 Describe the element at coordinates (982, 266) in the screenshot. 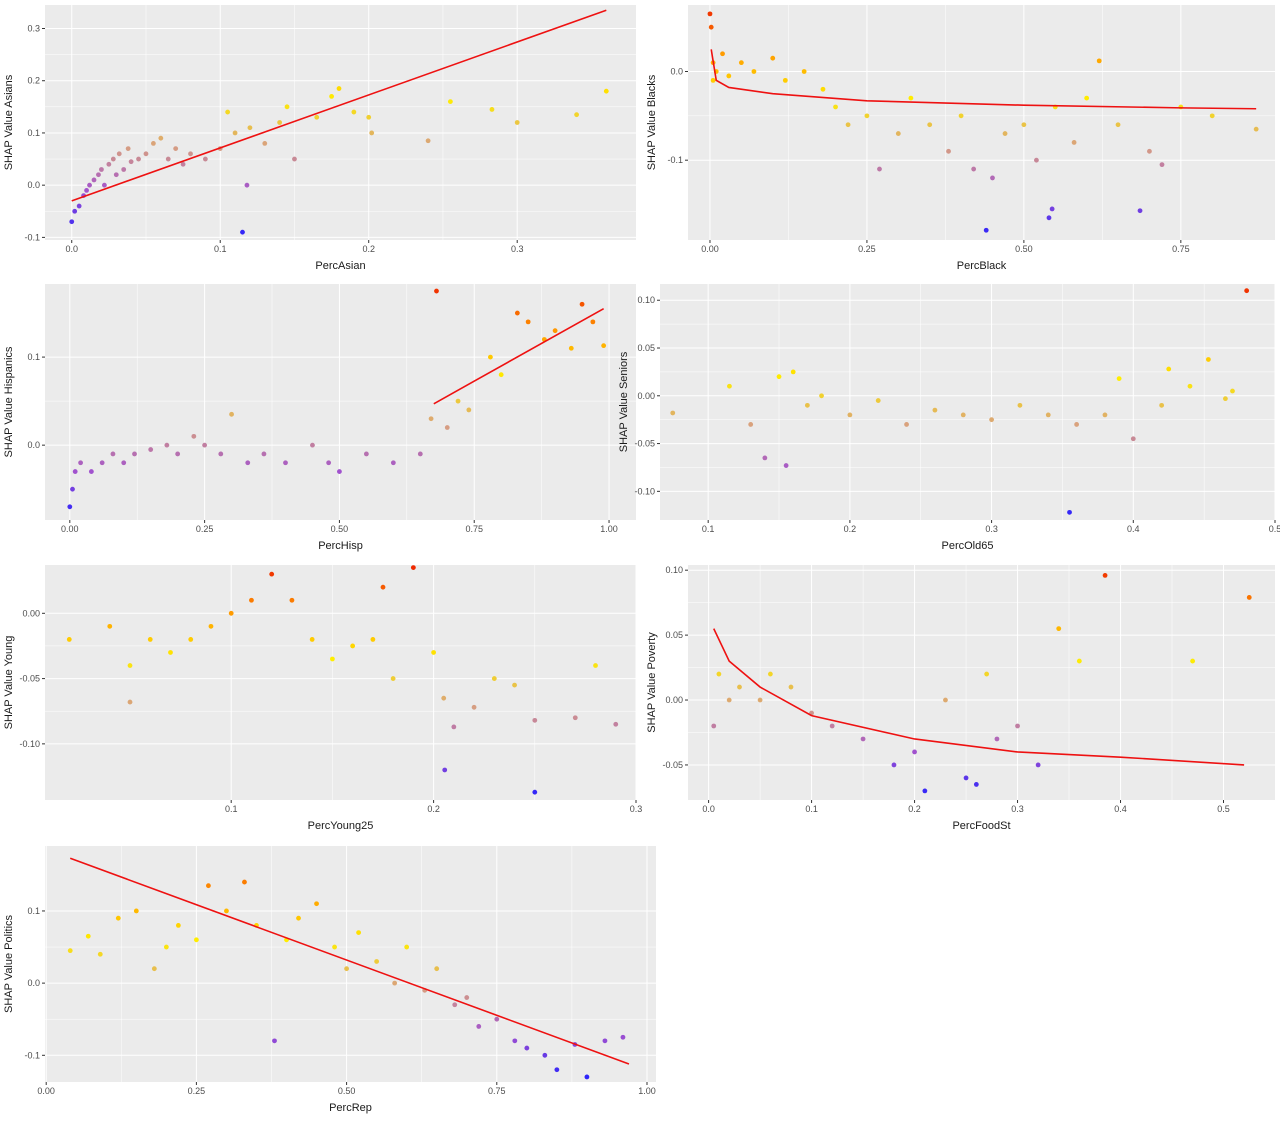

I see `x-axis-label: PercBlack` at that location.